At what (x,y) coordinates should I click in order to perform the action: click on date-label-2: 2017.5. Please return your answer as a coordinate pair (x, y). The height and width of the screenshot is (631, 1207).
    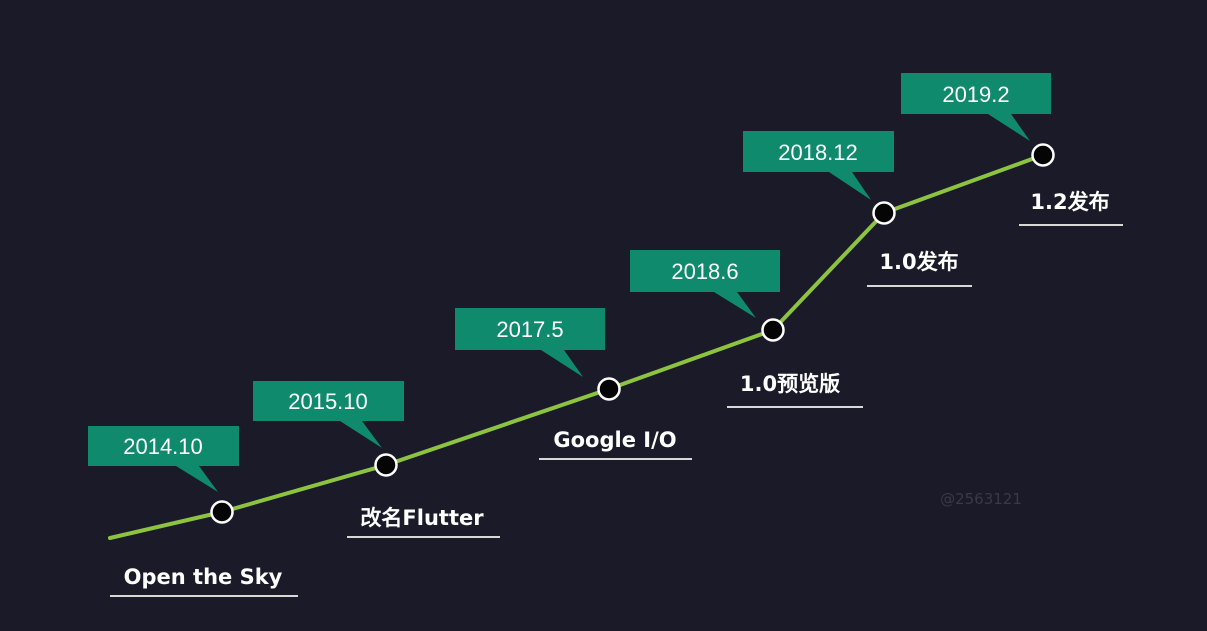
    Looking at the image, I should click on (529, 329).